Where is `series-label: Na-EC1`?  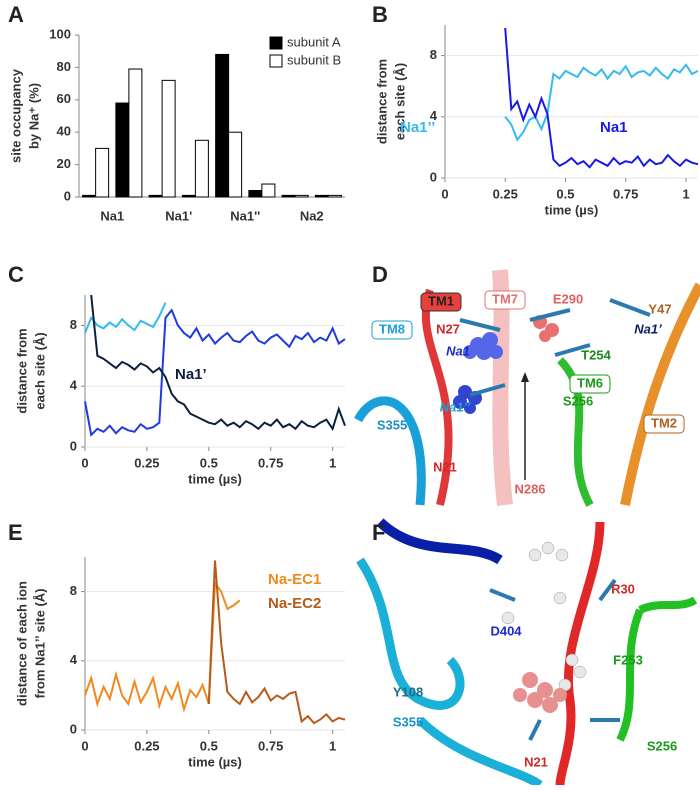
series-label: Na-EC1 is located at coordinates (294, 579).